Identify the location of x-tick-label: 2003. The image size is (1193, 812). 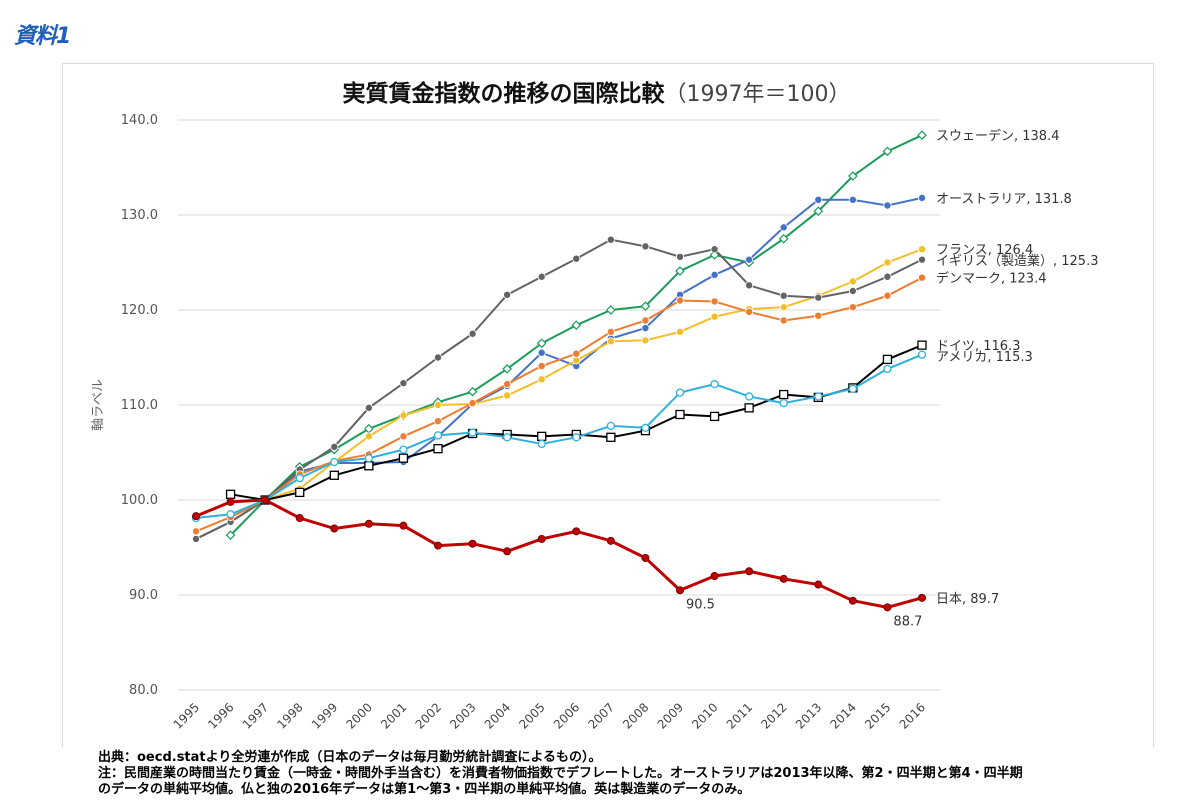
(462, 715).